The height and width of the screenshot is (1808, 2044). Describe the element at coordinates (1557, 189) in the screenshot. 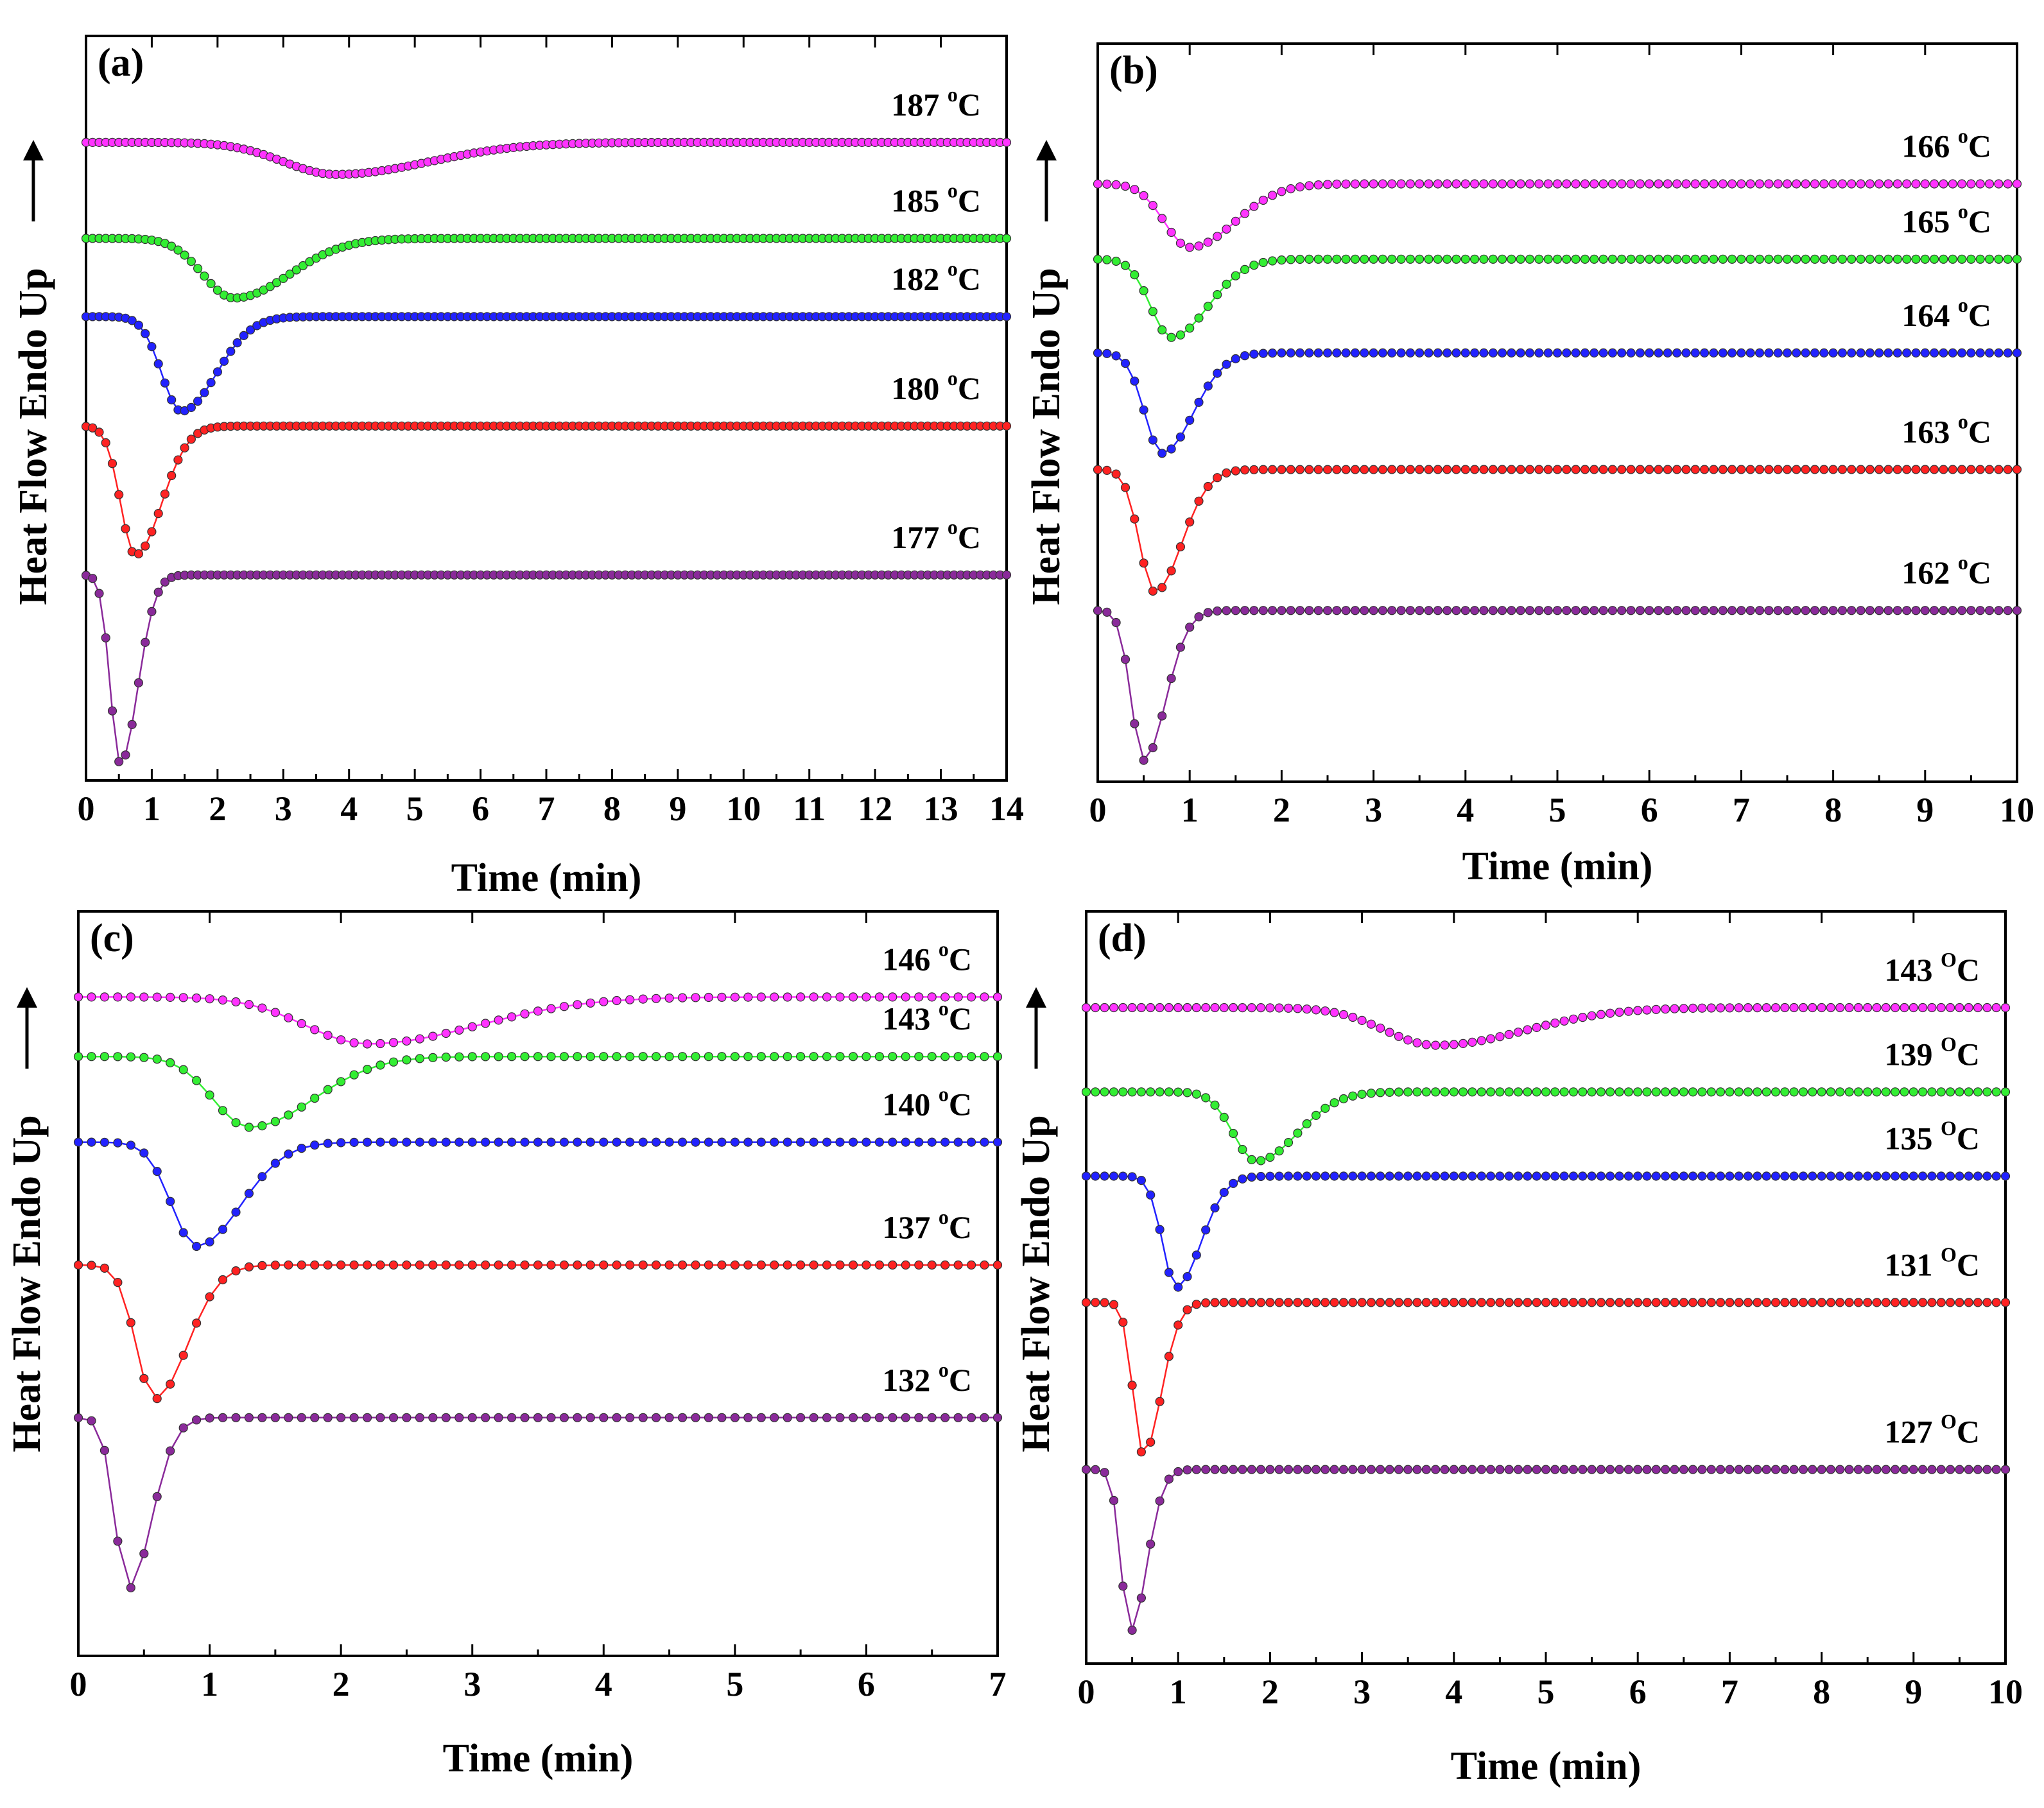

I see `series-166: 166 oC` at that location.